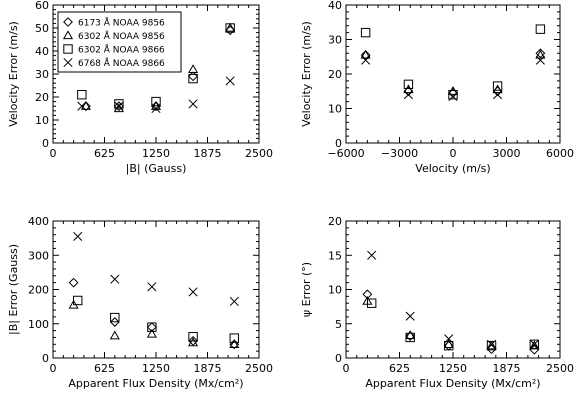 This screenshot has height=400, width=575. Describe the element at coordinates (345, 153) in the screenshot. I see `x-tick-label: −6000` at that location.